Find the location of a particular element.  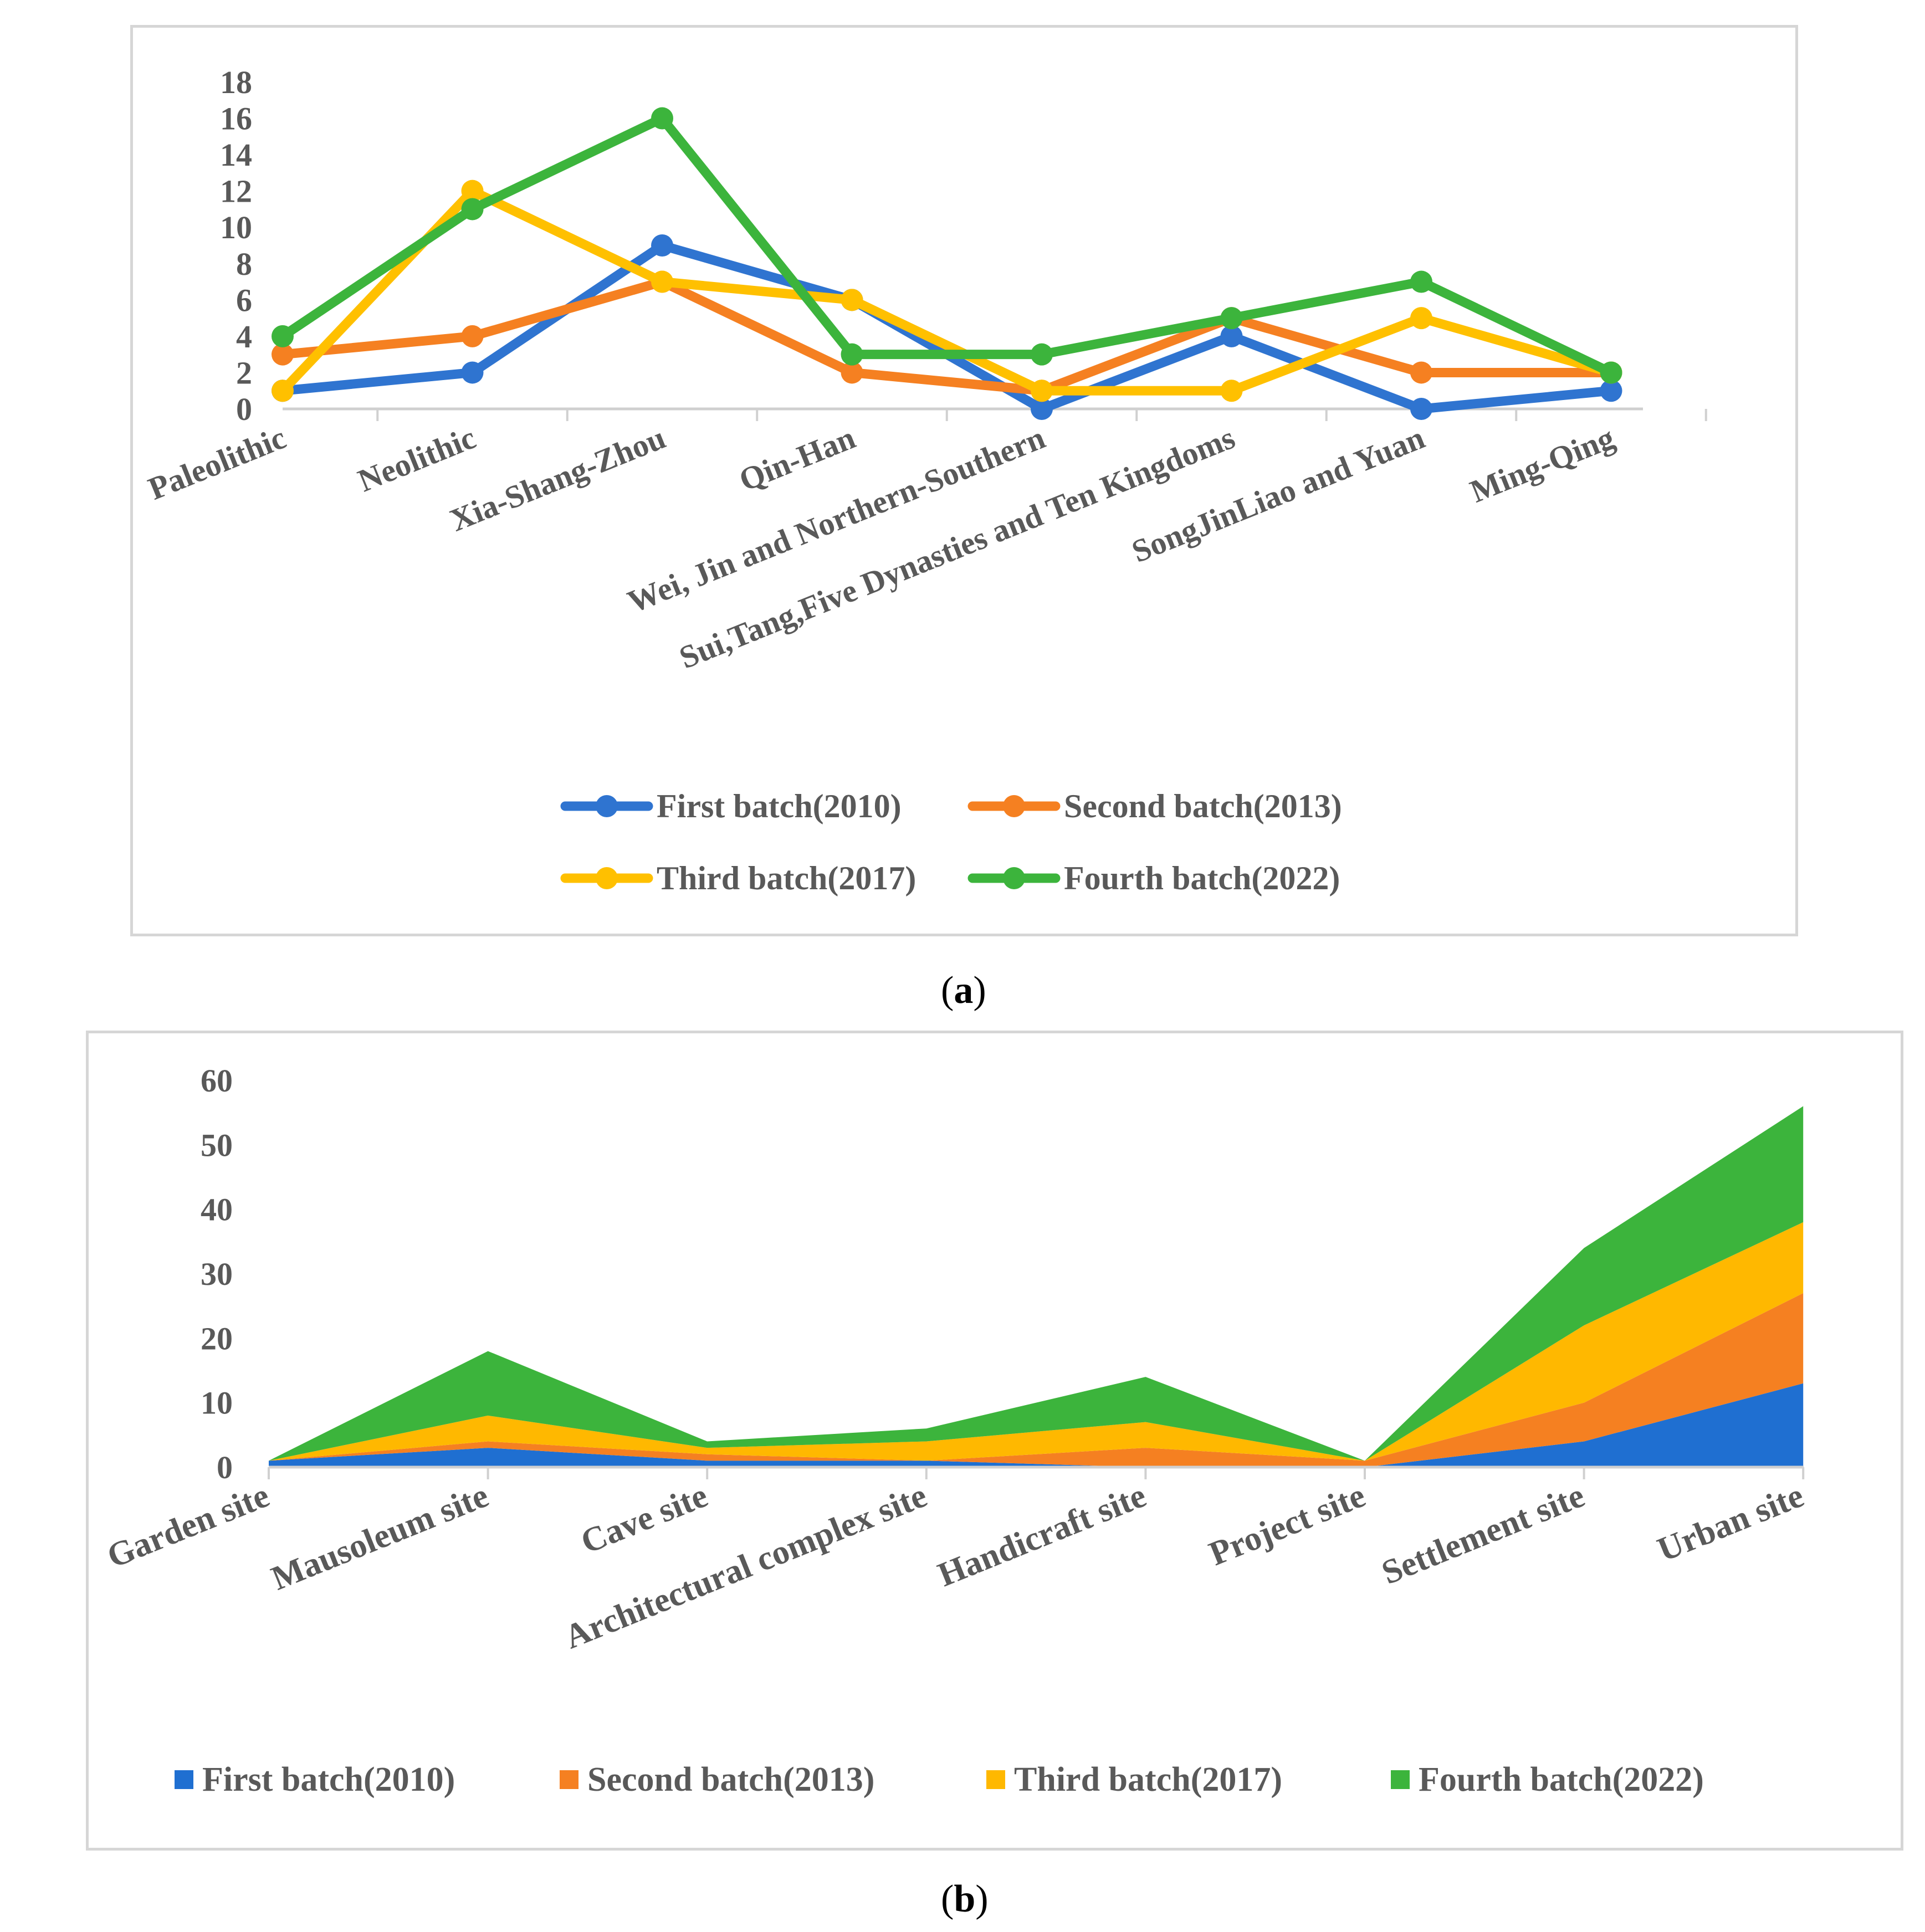

y-tick-label: 30 is located at coordinates (217, 1274).